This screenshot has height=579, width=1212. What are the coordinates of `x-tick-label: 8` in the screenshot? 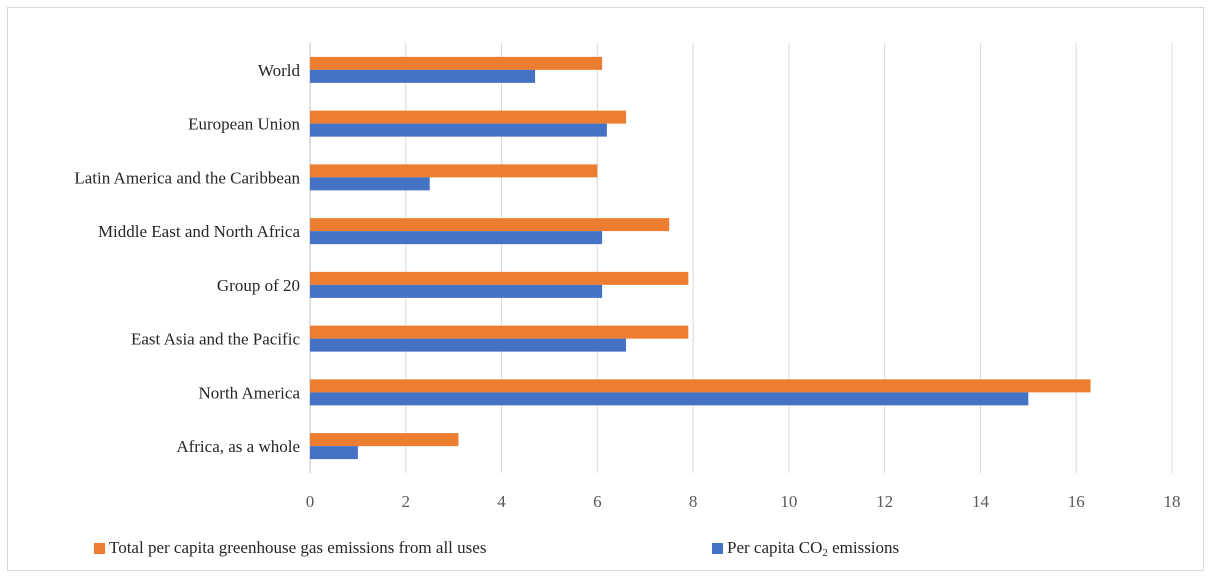 It's located at (693, 501).